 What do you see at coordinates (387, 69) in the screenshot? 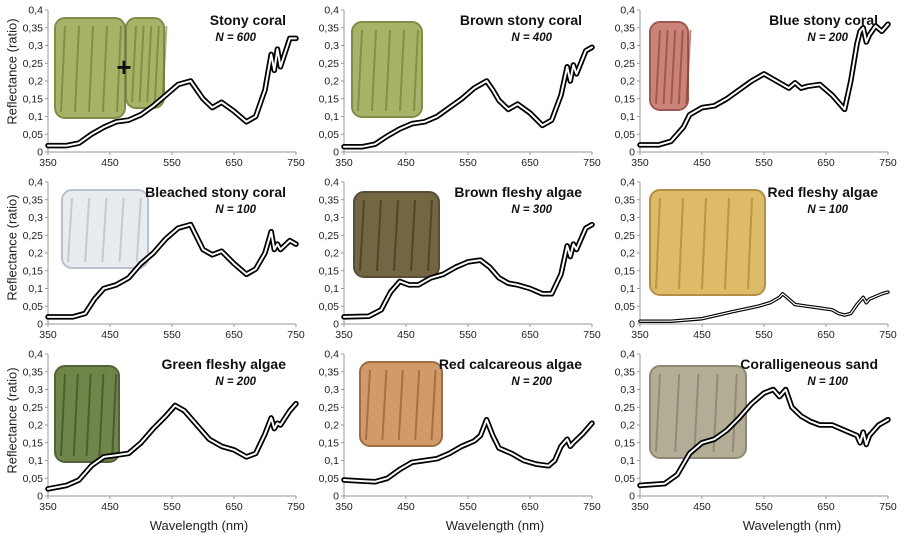
I see `brown-stony-coral-photo` at bounding box center [387, 69].